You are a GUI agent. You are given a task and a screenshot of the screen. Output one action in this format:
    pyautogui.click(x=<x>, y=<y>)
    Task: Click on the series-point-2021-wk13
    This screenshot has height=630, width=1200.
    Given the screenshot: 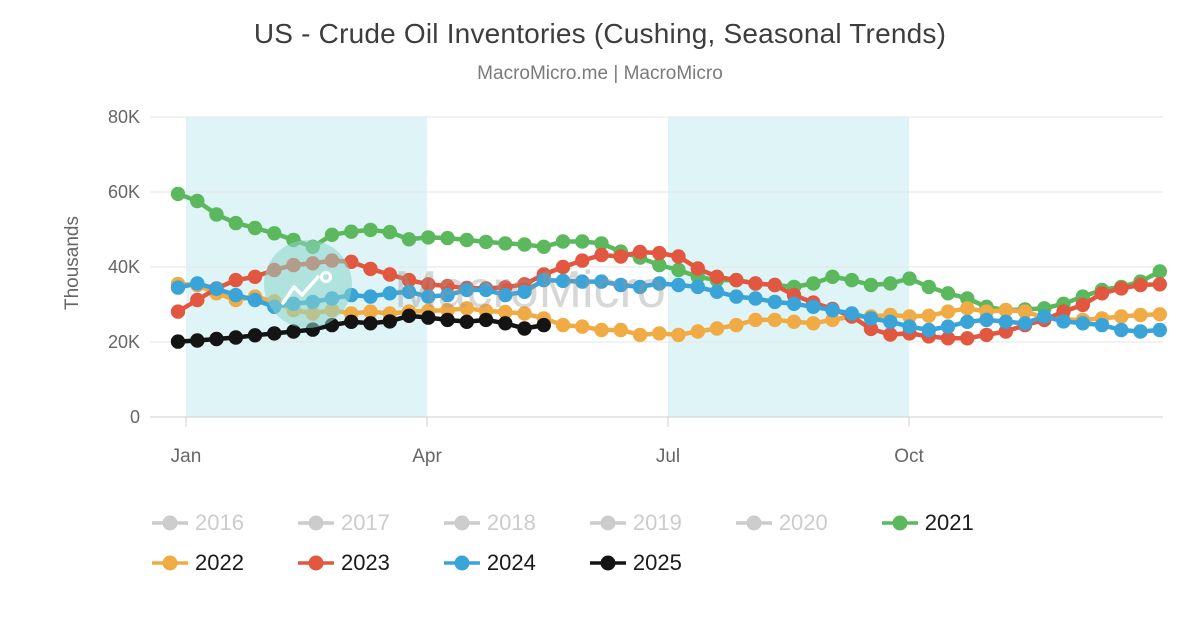 What is the action you would take?
    pyautogui.click(x=409, y=239)
    